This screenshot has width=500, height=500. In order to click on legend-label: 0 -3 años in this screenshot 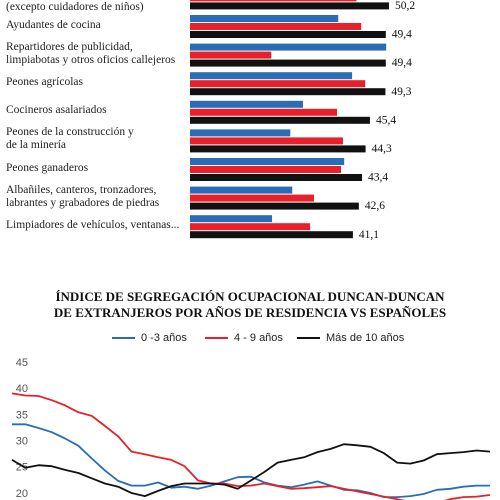, I will do `click(164, 338)`.